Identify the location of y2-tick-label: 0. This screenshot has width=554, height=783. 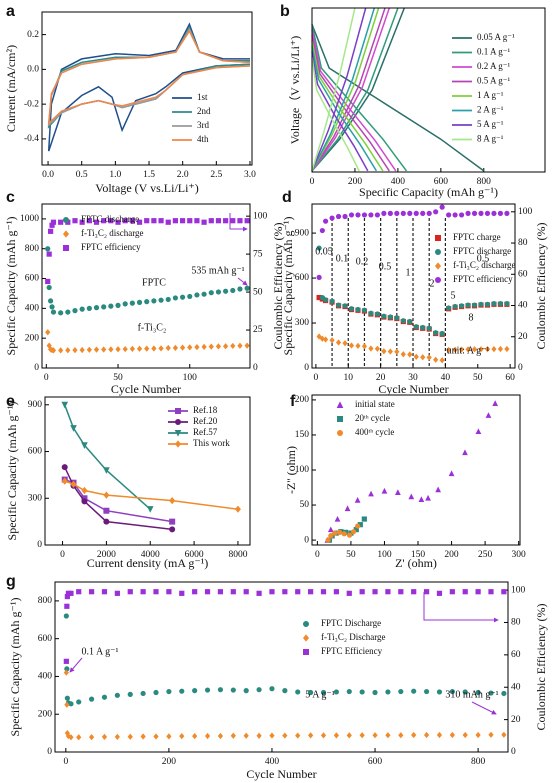
(513, 752).